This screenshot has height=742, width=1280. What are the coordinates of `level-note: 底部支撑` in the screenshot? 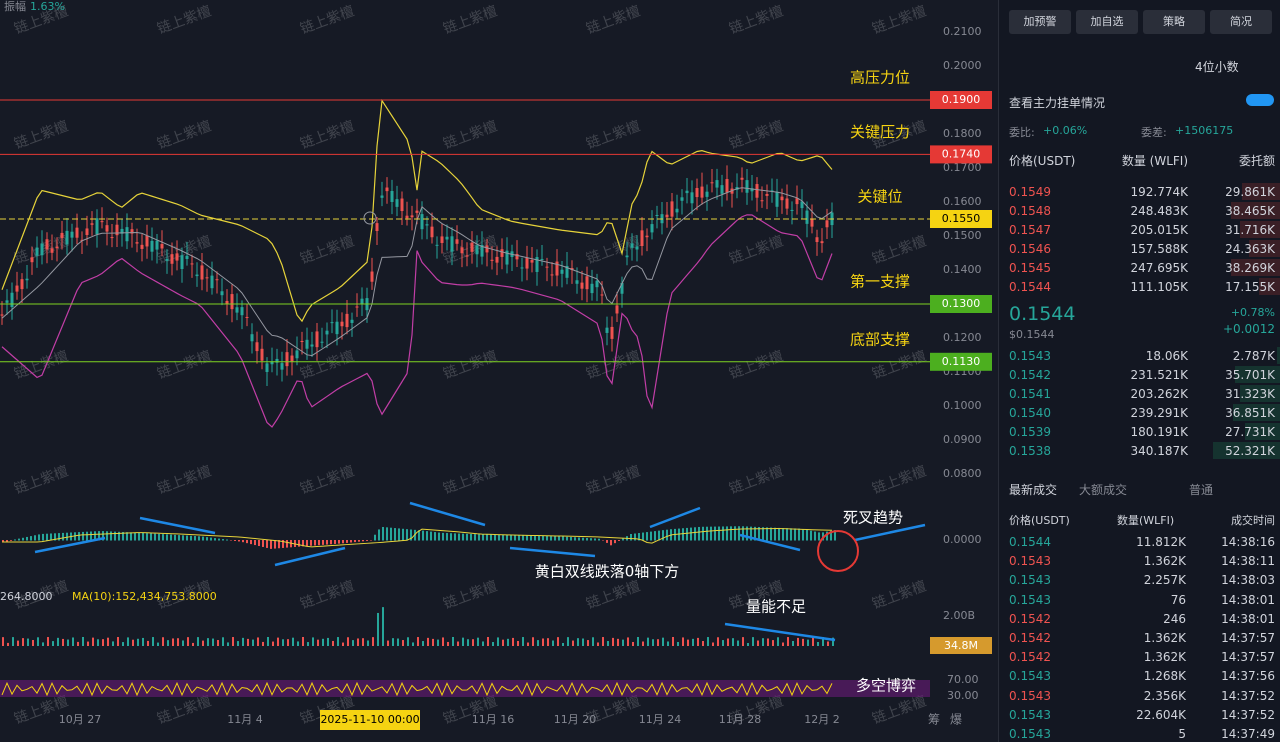 It's located at (880, 339).